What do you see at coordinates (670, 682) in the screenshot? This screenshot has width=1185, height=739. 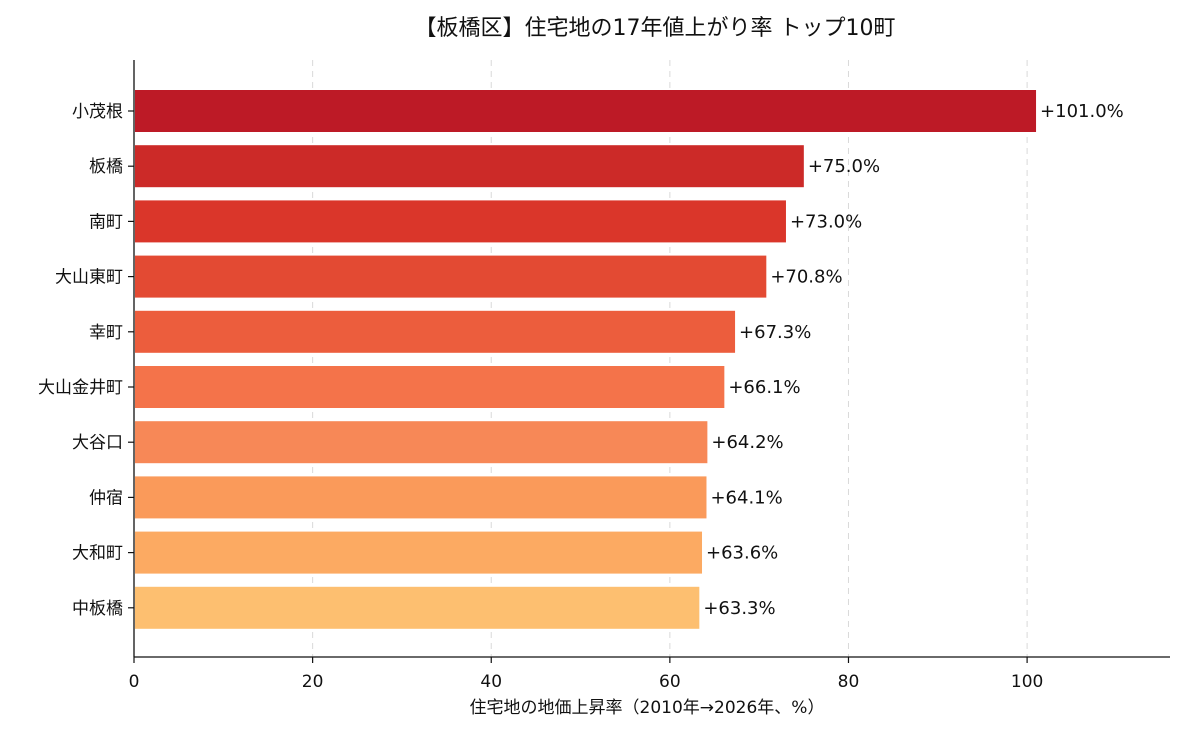 I see `x-tick-label: 60` at bounding box center [670, 682].